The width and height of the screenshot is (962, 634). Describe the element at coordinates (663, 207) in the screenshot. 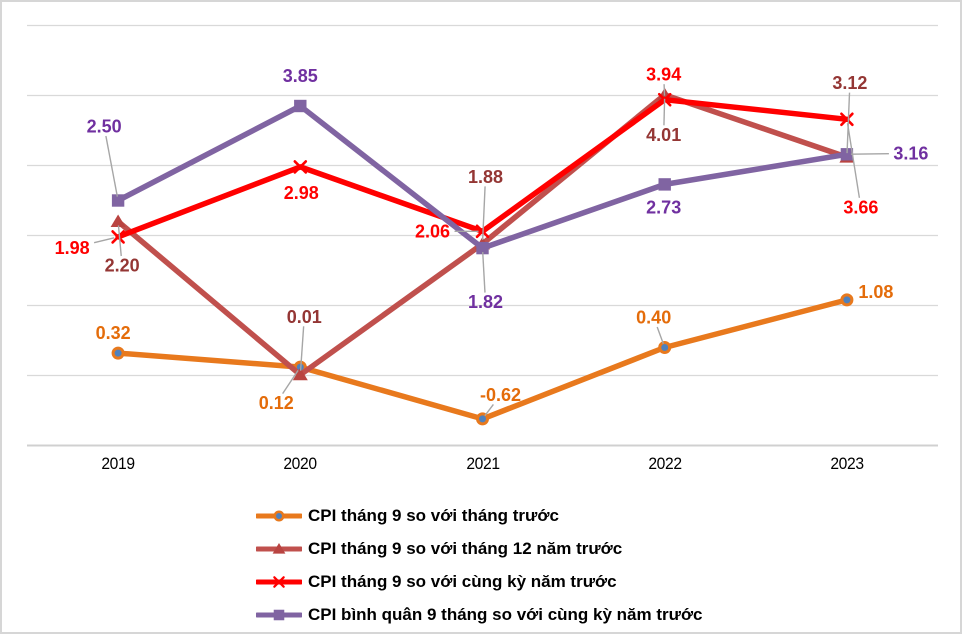

I see `data-label: 2.73` at that location.